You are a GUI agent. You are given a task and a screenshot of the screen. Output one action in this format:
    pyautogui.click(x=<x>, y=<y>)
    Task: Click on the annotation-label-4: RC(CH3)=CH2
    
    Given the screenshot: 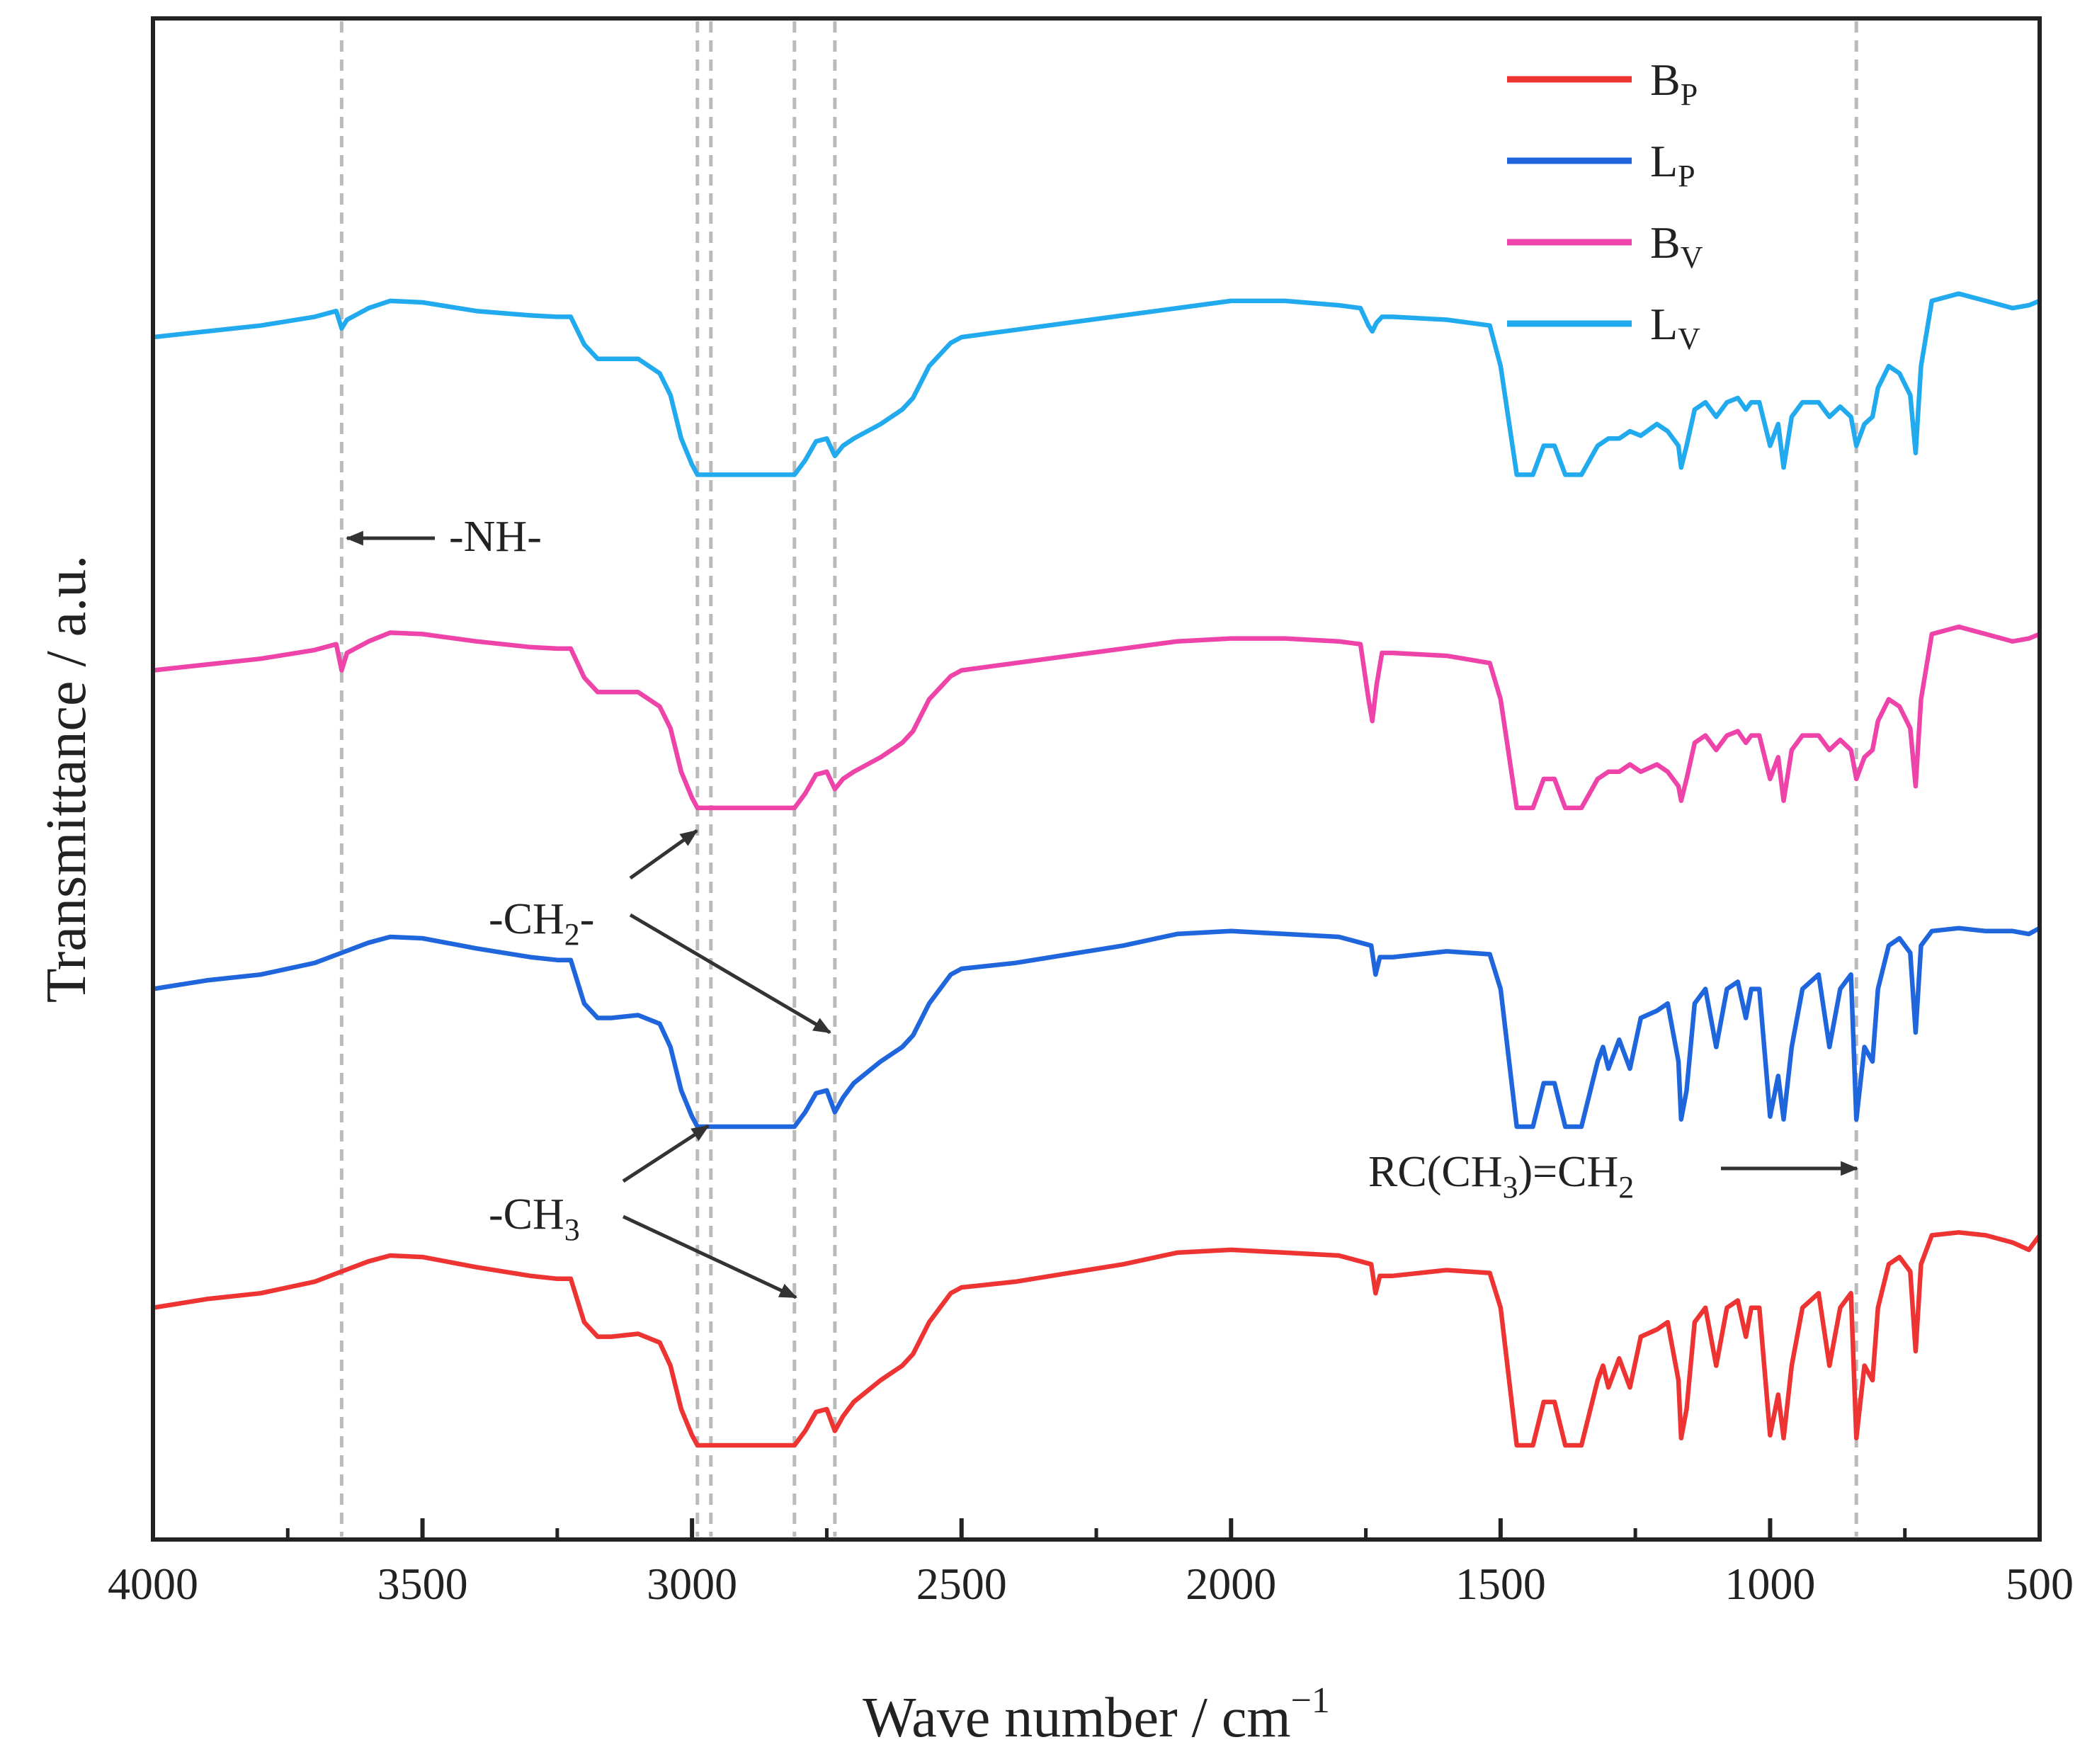 What is the action you would take?
    pyautogui.click(x=1501, y=1176)
    